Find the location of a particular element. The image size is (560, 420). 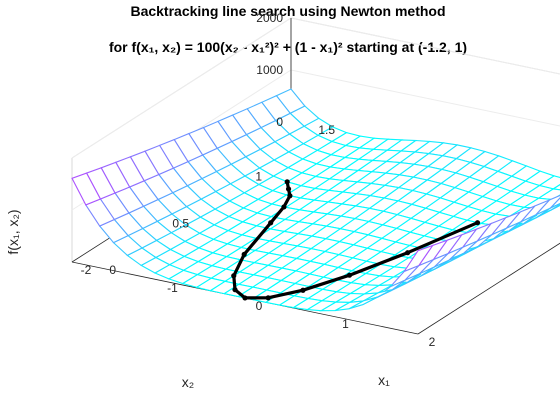

axis-line is located at coordinates (488, 288).